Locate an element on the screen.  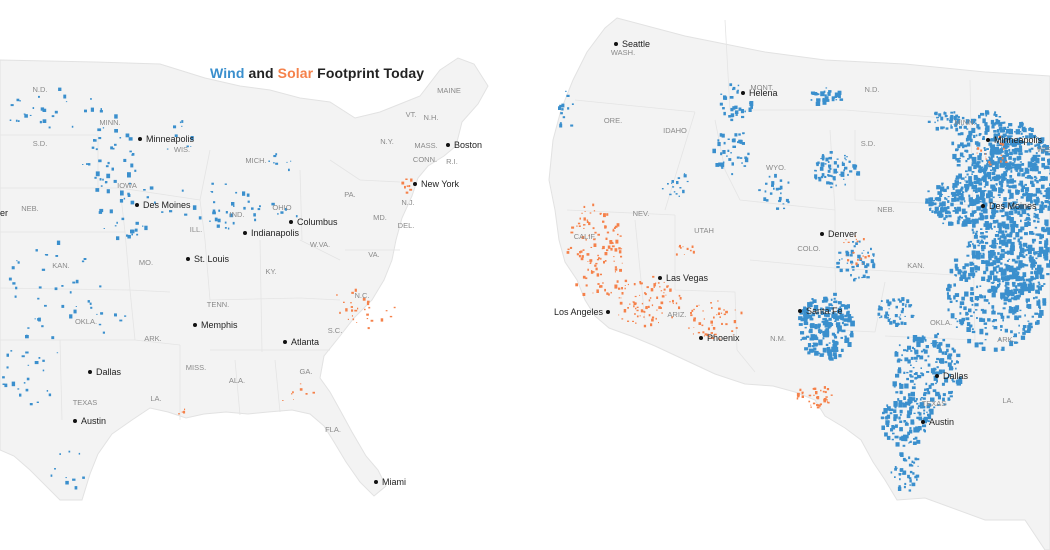
state-label-minn: MINN. is located at coordinates (109, 122).